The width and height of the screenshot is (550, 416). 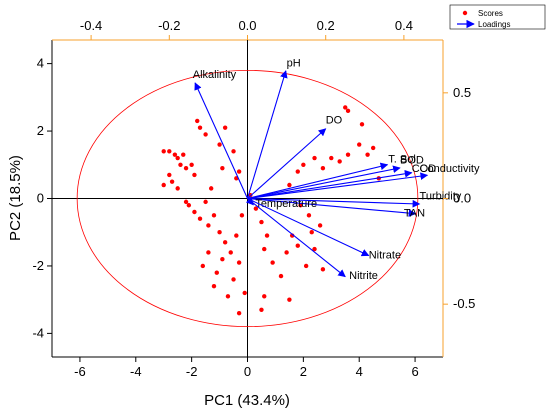 What do you see at coordinates (80, 371) in the screenshot?
I see `x-tick-label: -6` at bounding box center [80, 371].